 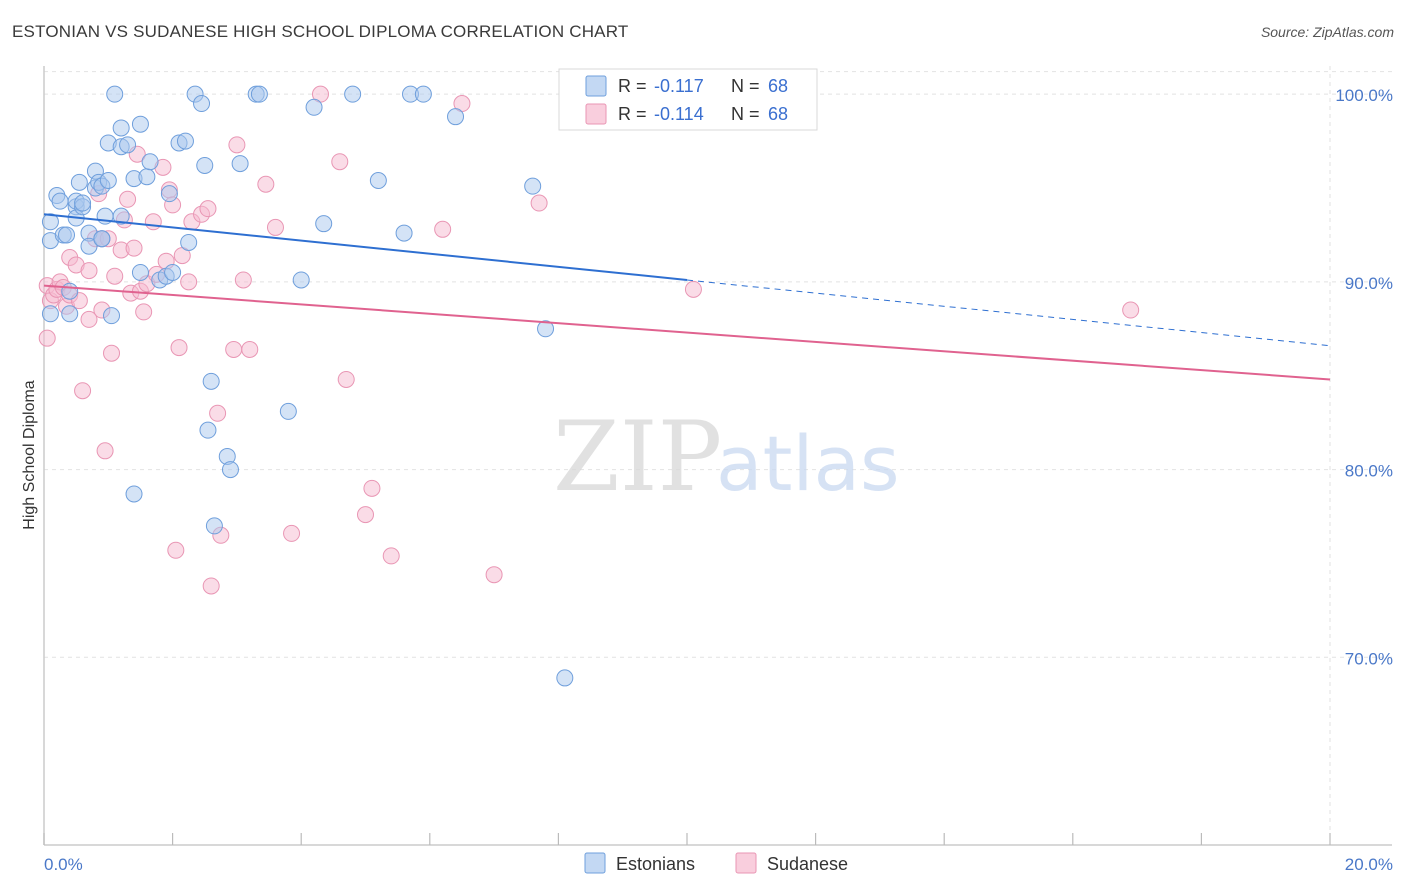 What do you see at coordinates (1369, 864) in the screenshot?
I see `x-tick-label-1: 20.0%` at bounding box center [1369, 864].